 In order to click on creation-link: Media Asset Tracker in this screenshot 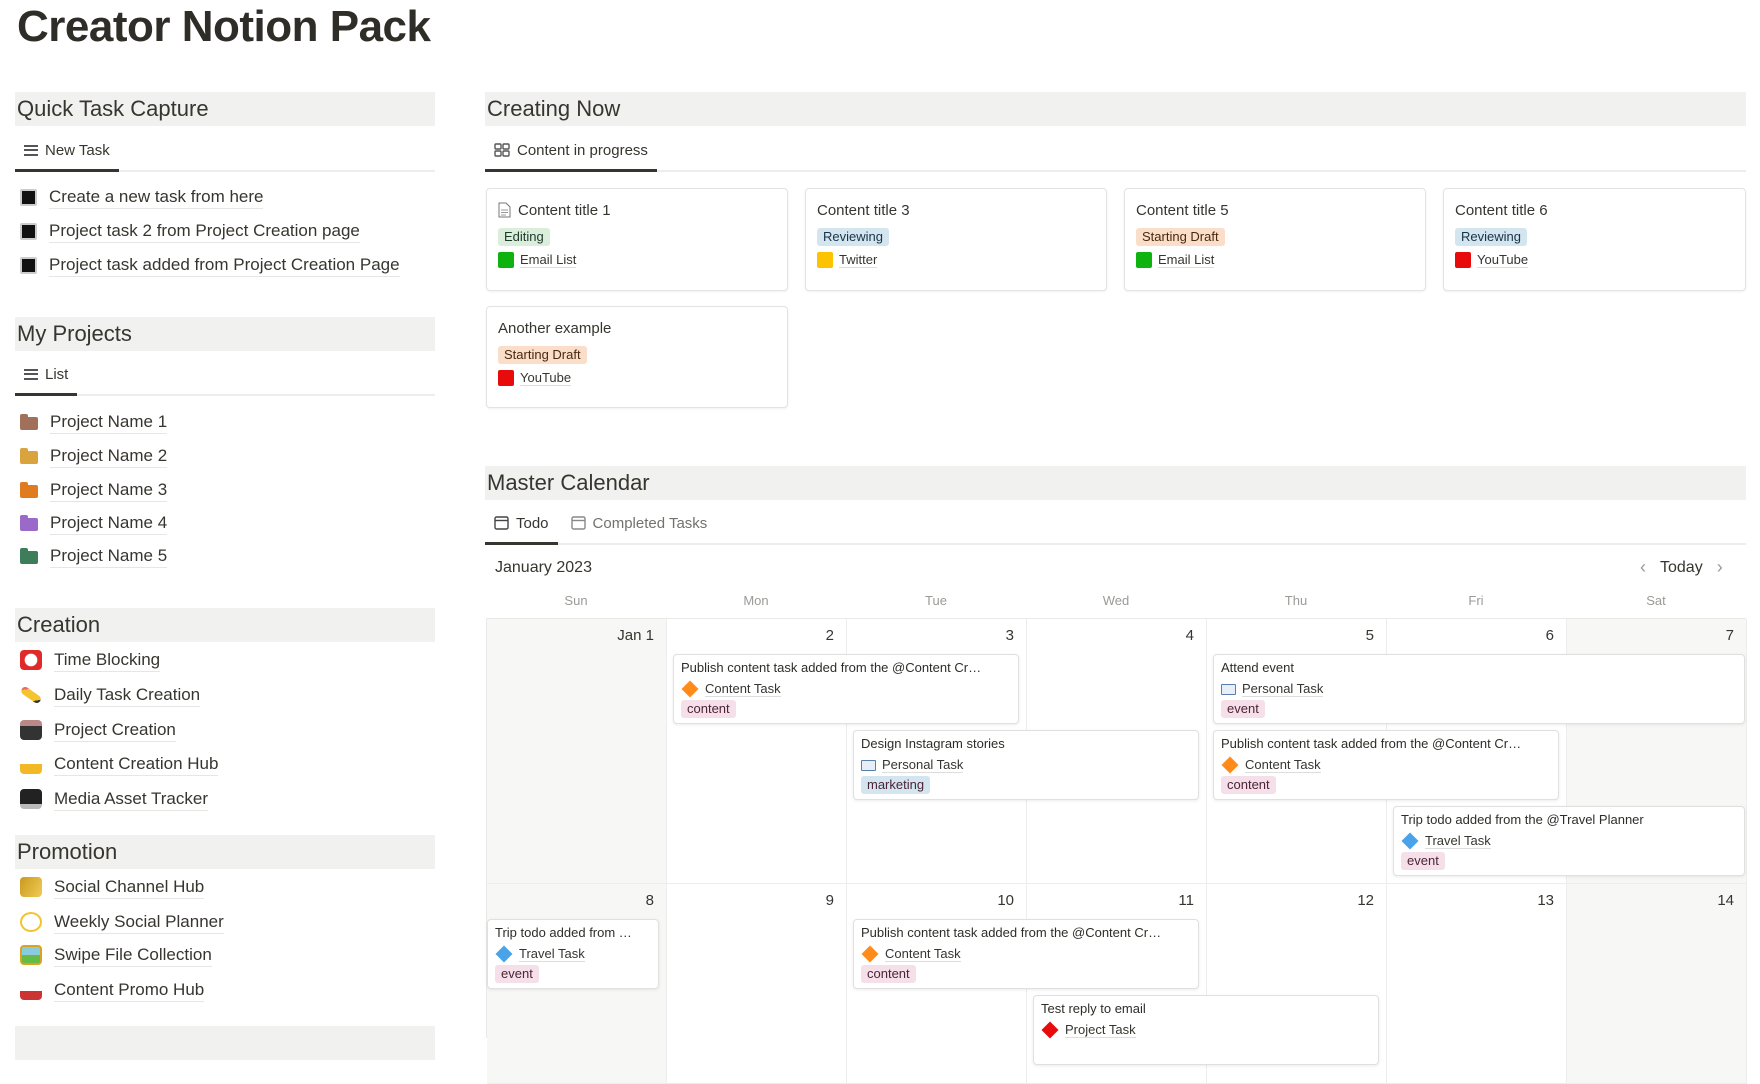, I will do `click(114, 799)`.